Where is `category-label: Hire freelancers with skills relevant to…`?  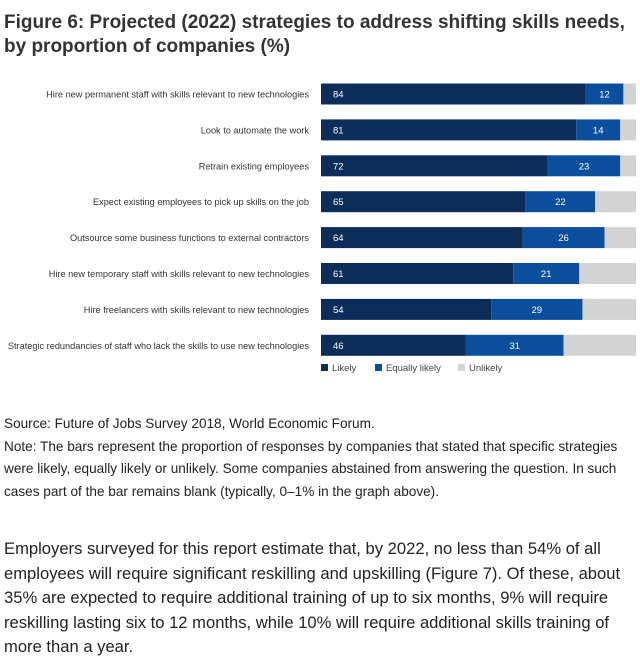 category-label: Hire freelancers with skills relevant to… is located at coordinates (197, 310).